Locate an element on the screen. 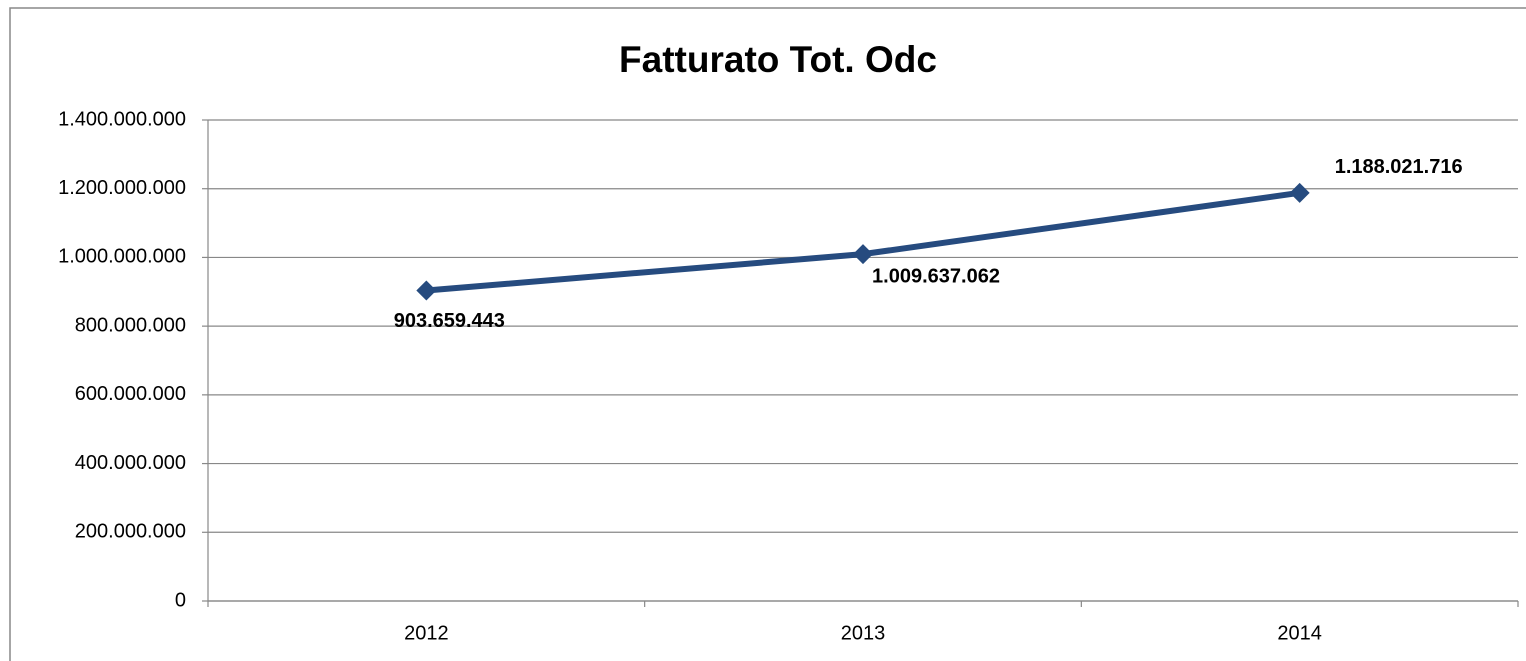  y-tick-label: 400.000.000 is located at coordinates (130, 463).